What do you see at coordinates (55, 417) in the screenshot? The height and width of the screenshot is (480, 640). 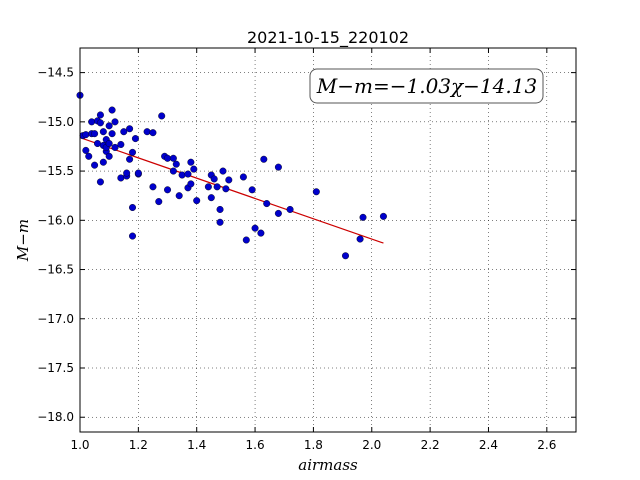 I see `y-tick-label: −18.0` at bounding box center [55, 417].